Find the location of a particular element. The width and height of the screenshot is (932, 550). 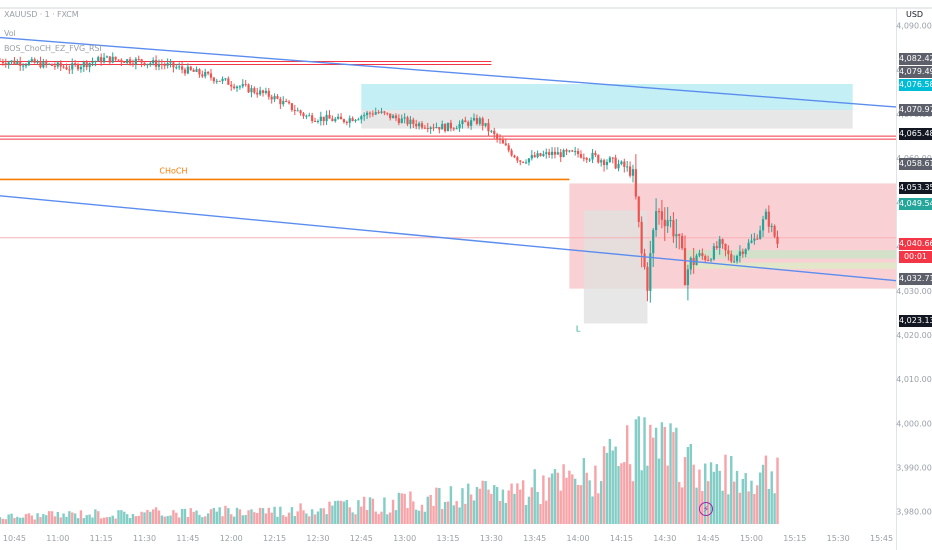

price-tick-label: 3,980.00 is located at coordinates (914, 512).